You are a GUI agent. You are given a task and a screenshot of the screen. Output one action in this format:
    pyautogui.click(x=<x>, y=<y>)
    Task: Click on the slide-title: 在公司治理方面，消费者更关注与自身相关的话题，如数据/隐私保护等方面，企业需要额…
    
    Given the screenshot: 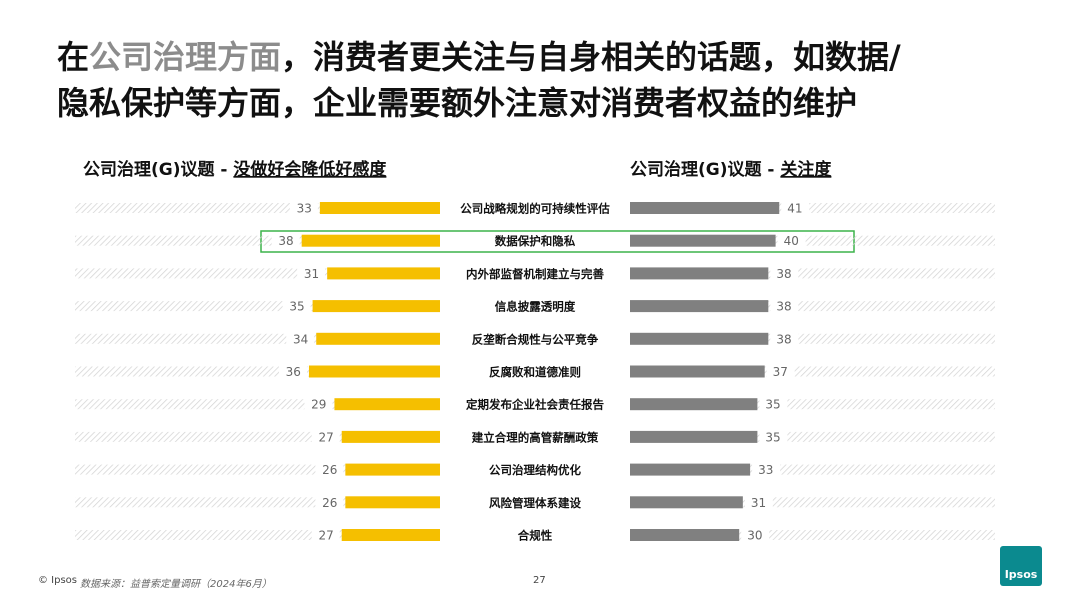 What is the action you would take?
    pyautogui.click(x=557, y=80)
    